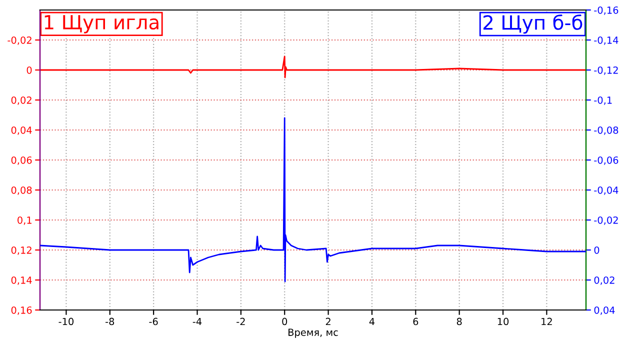 The image size is (630, 348). I want to click on x-axis-title: Время, мс, so click(313, 333).